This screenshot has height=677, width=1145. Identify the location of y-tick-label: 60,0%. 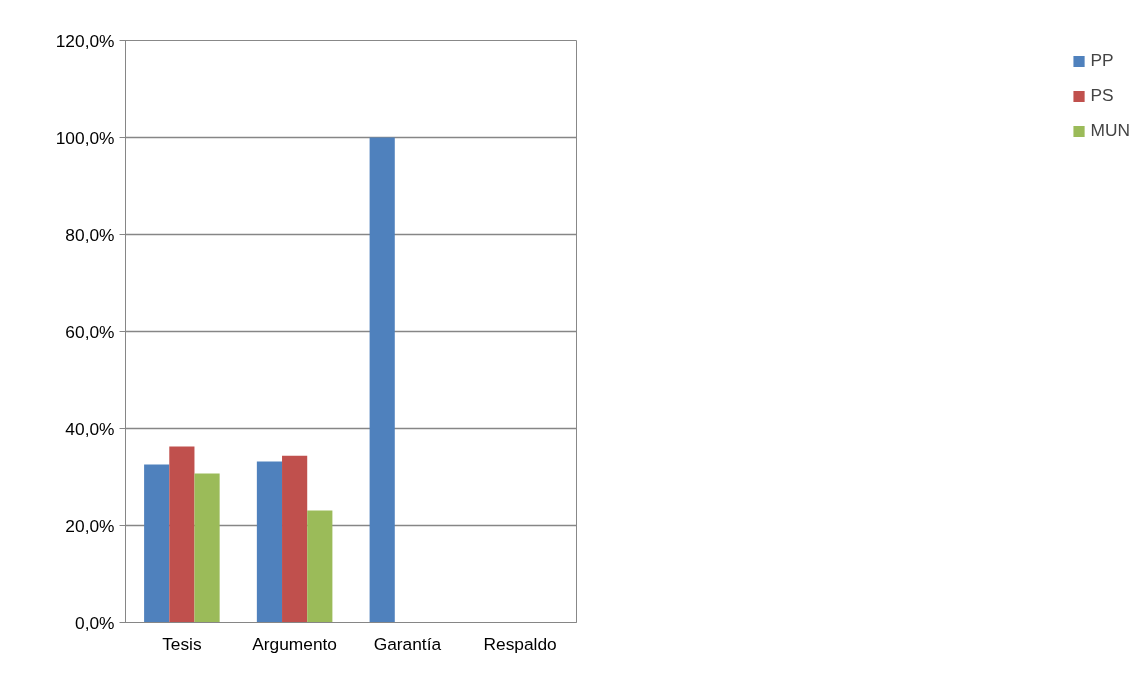
(90, 331).